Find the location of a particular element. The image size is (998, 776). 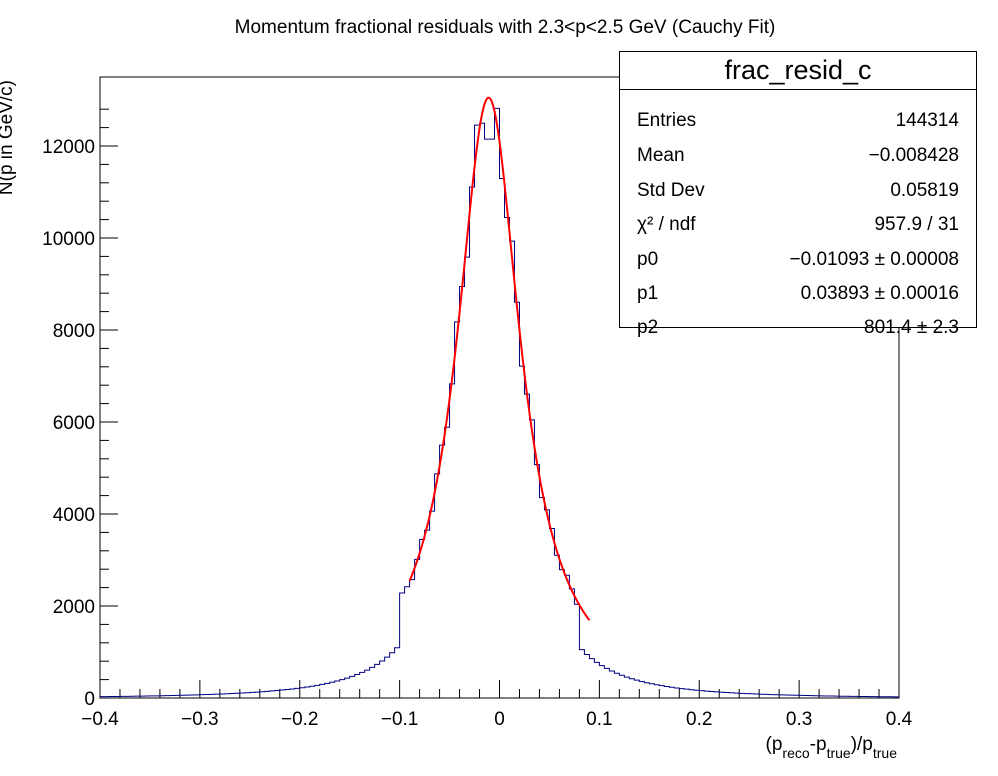

x-tick-label: 0.1 is located at coordinates (599, 719).